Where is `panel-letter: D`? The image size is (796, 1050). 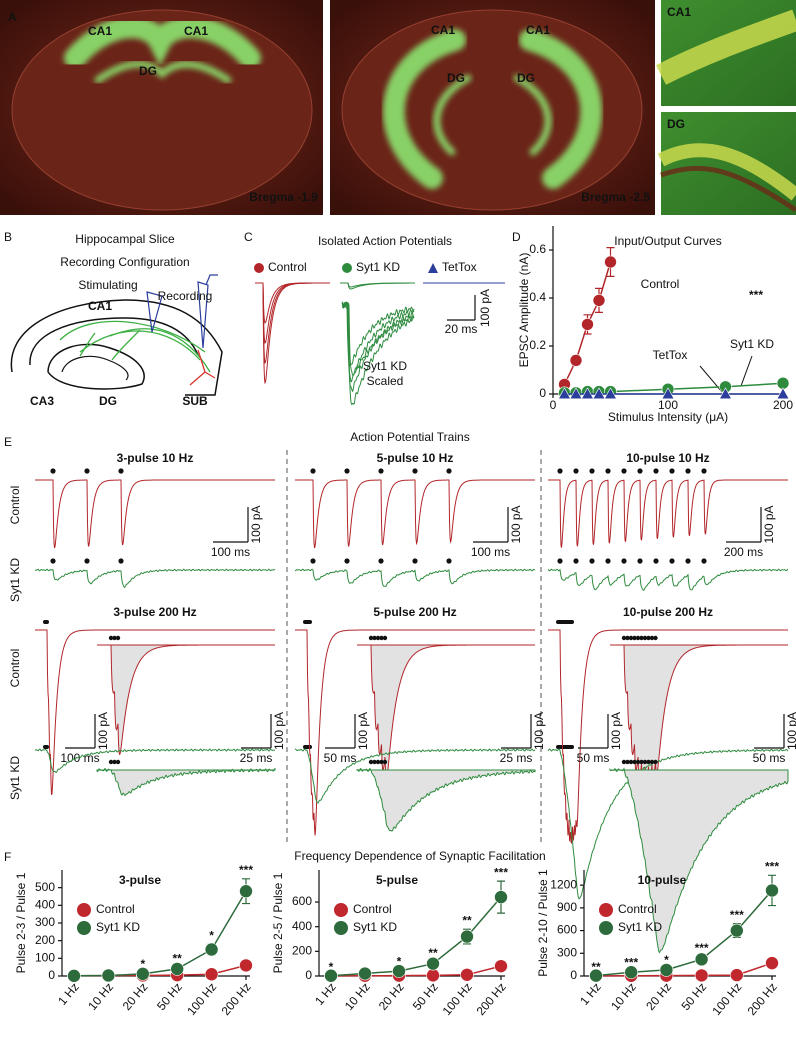
panel-letter: D is located at coordinates (516, 237).